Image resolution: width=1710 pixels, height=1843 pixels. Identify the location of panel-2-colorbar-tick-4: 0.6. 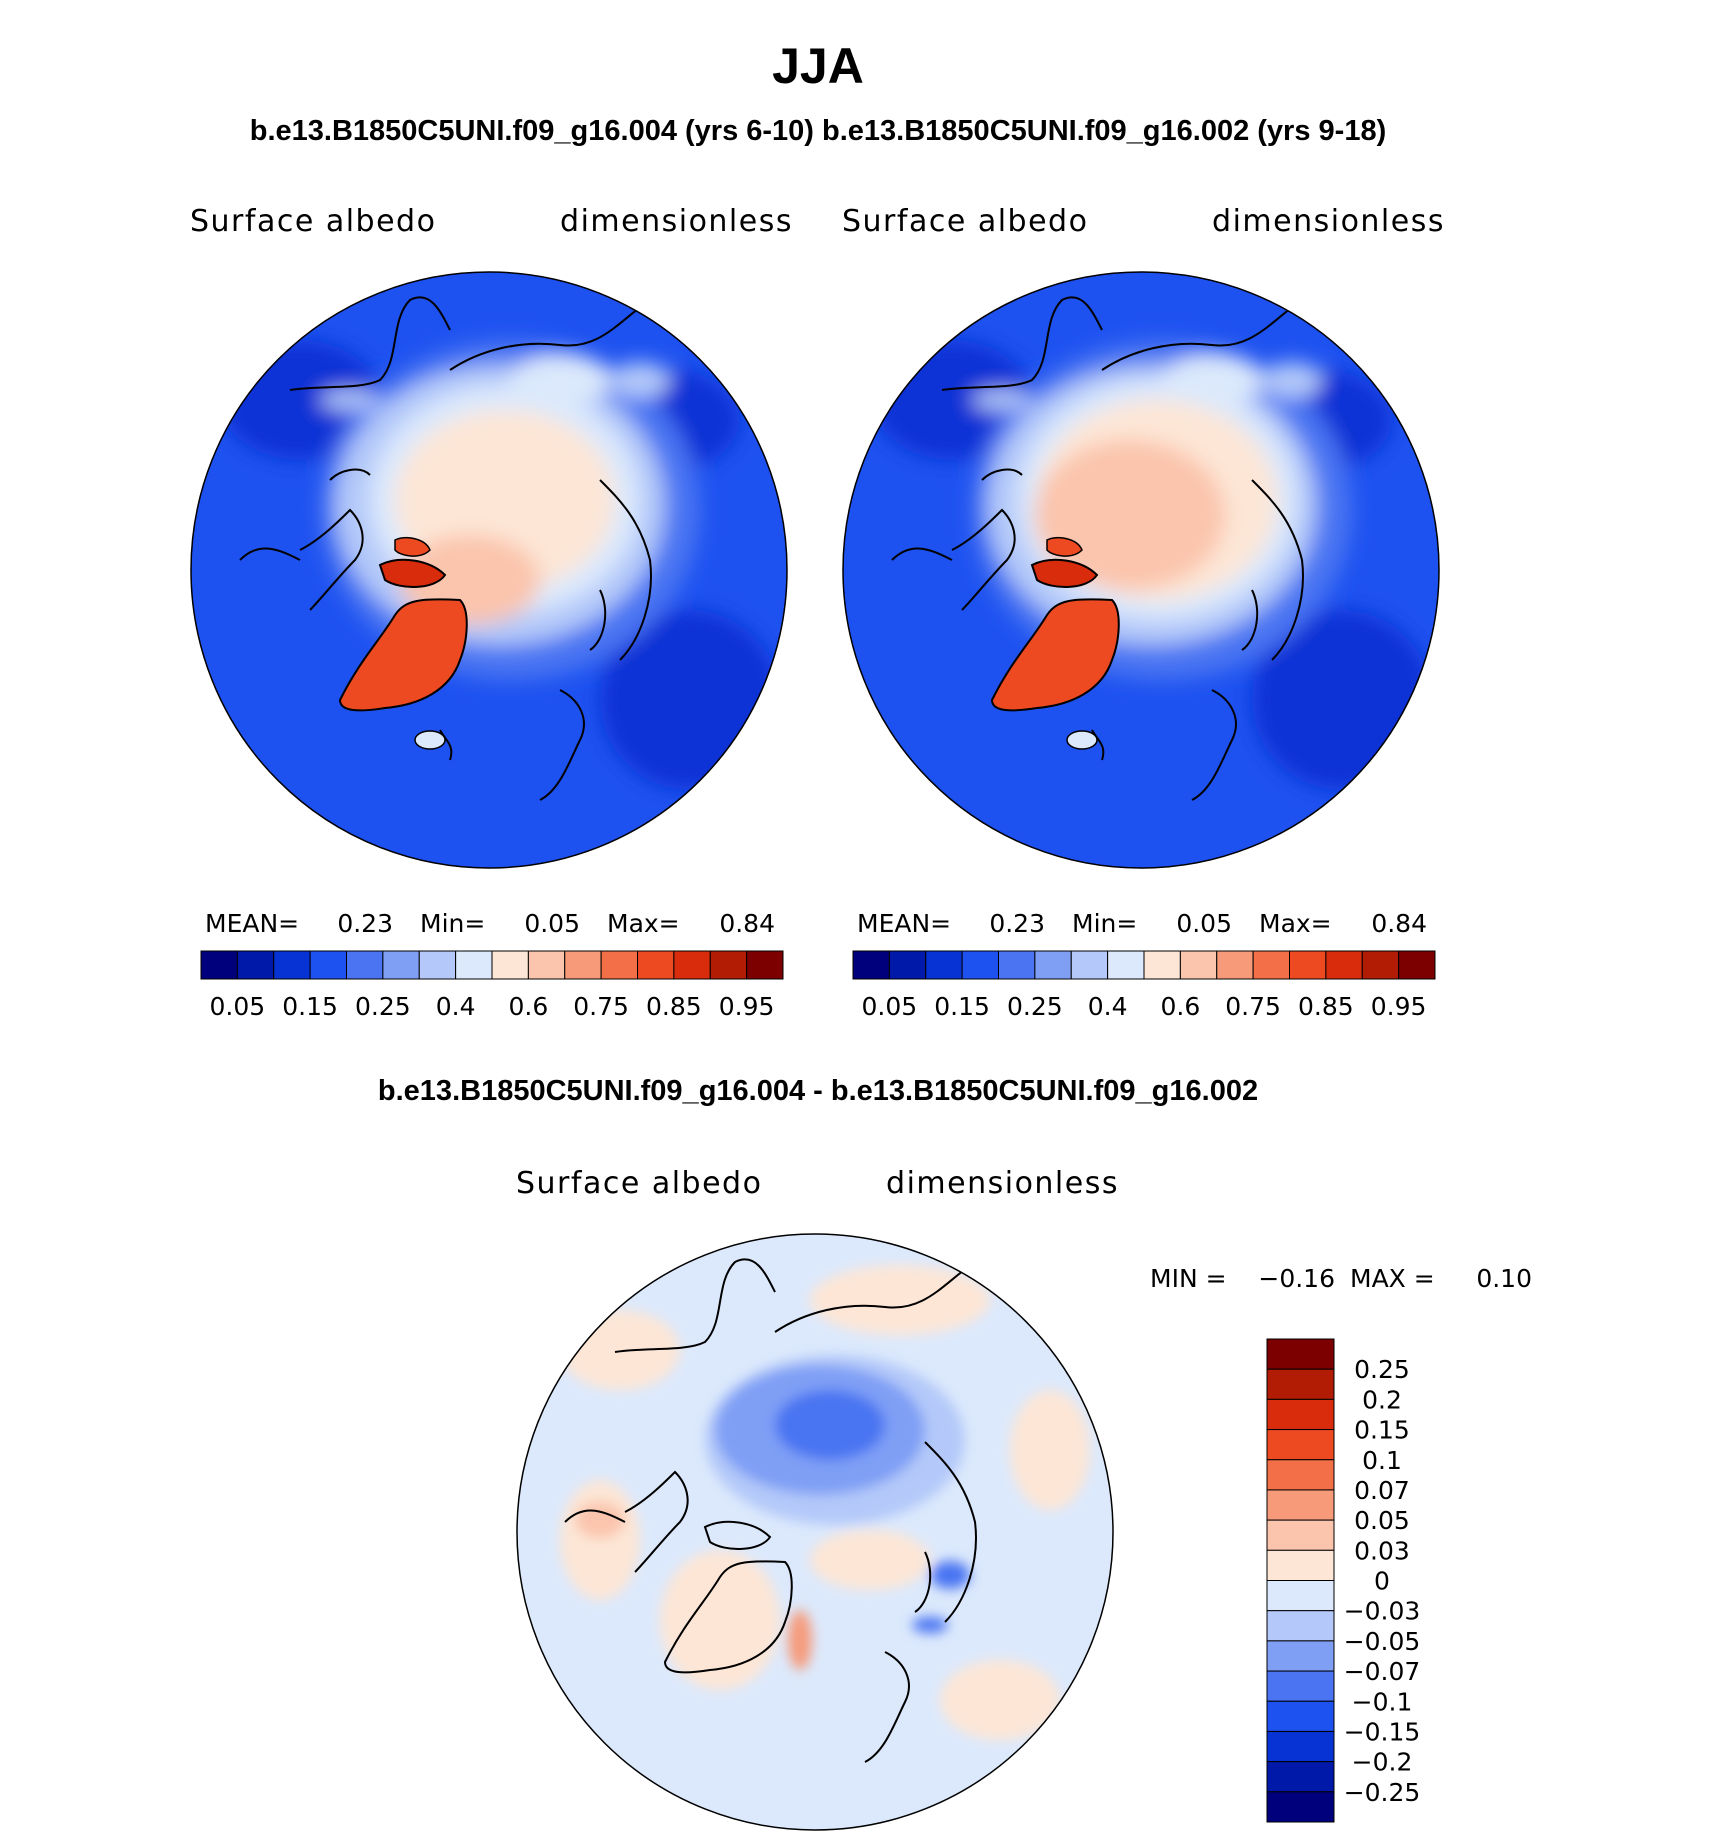
(1180, 1006).